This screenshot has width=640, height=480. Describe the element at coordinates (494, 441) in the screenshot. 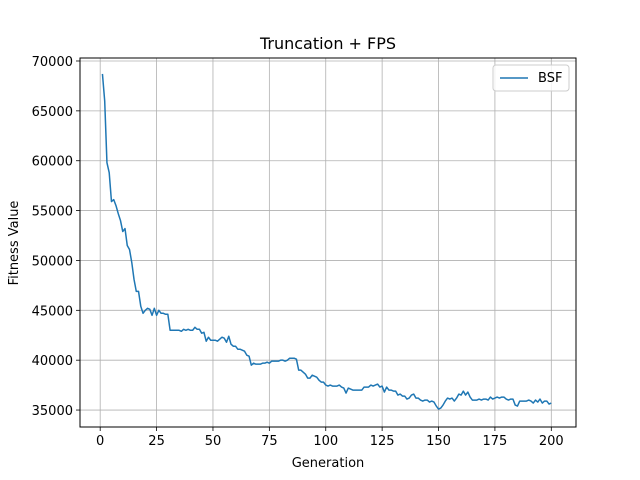

I see `x-tick-label: 175` at that location.